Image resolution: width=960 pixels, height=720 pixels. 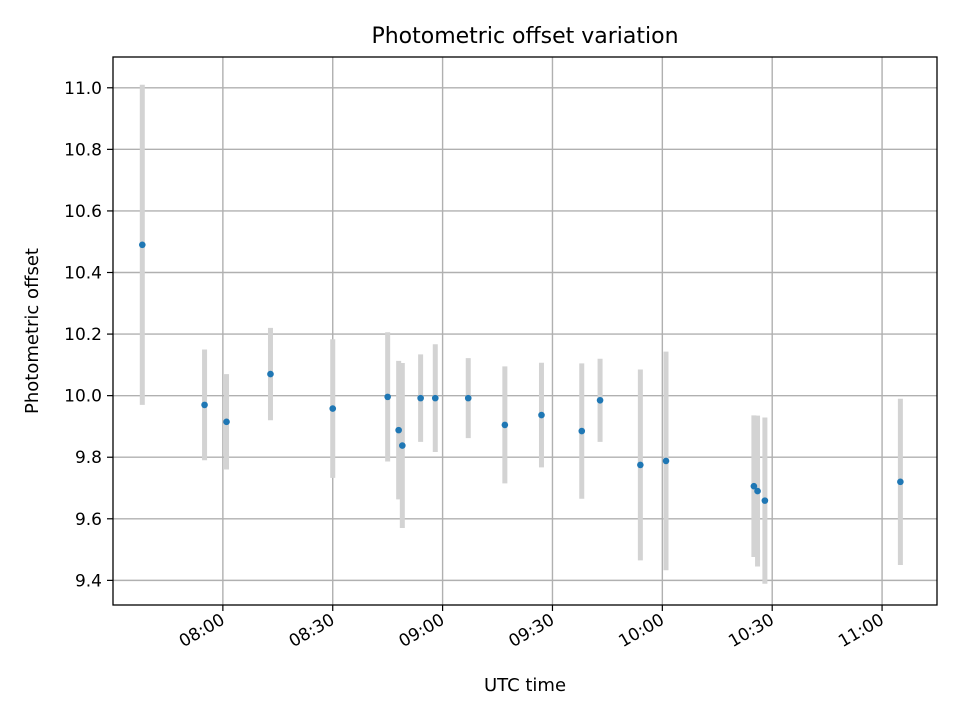 What do you see at coordinates (83, 335) in the screenshot?
I see `y-tick-label: 10.2` at bounding box center [83, 335].